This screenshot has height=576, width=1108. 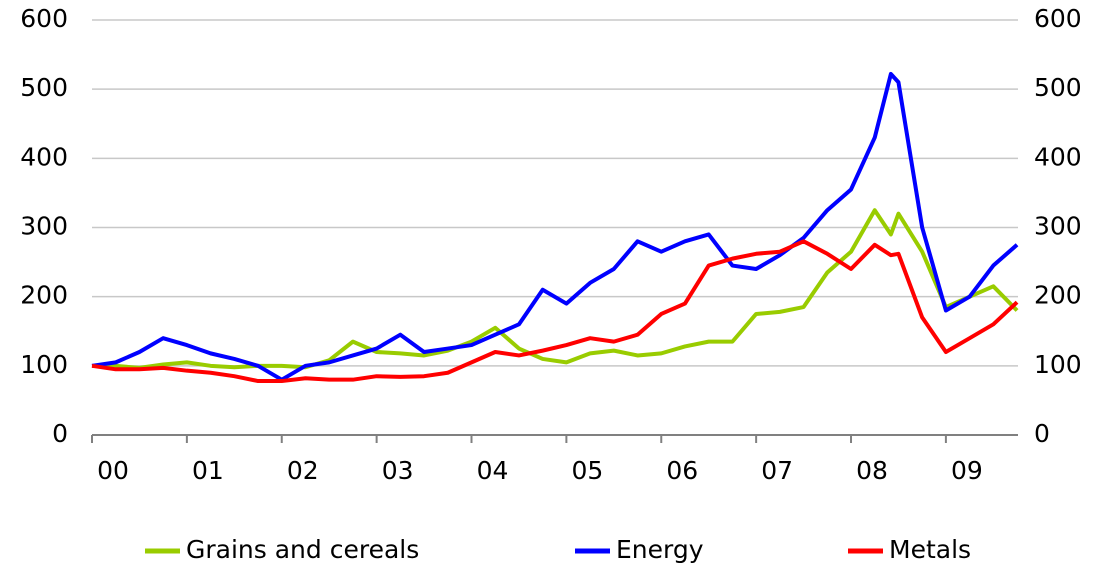 I want to click on y2-tick-label: 200, so click(x=1058, y=295).